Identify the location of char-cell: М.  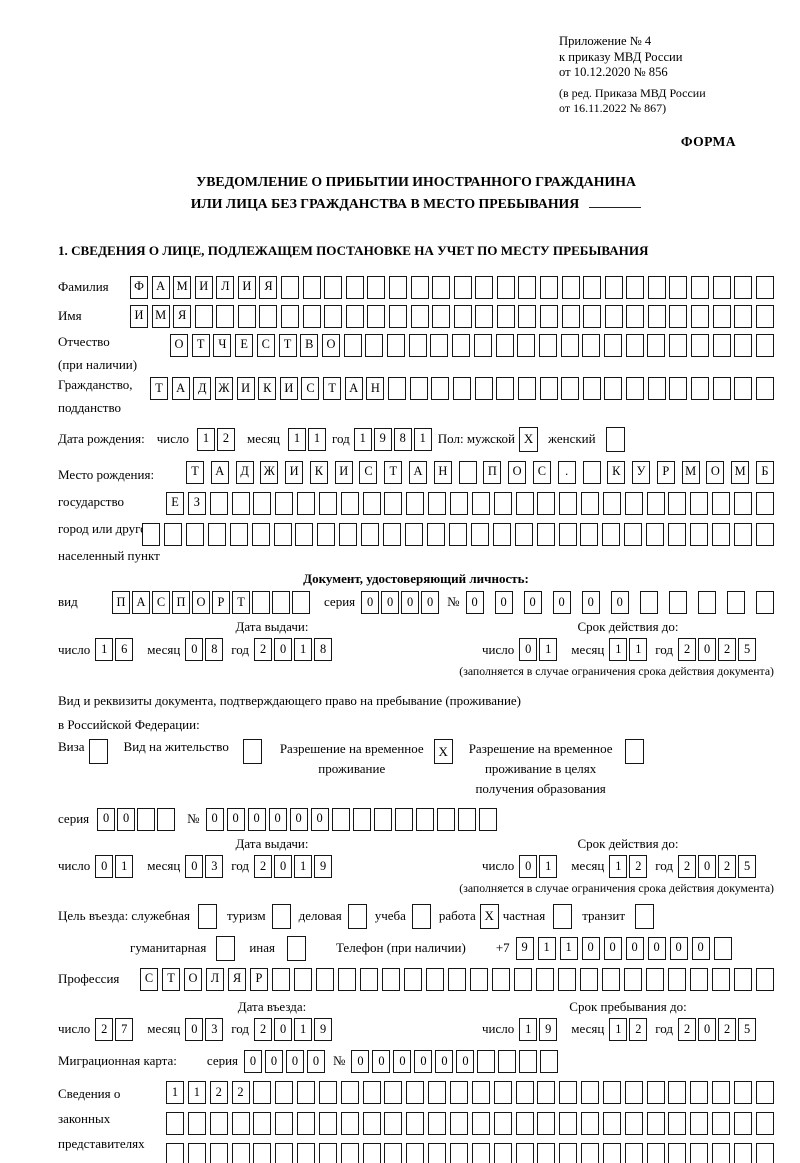
(740, 472).